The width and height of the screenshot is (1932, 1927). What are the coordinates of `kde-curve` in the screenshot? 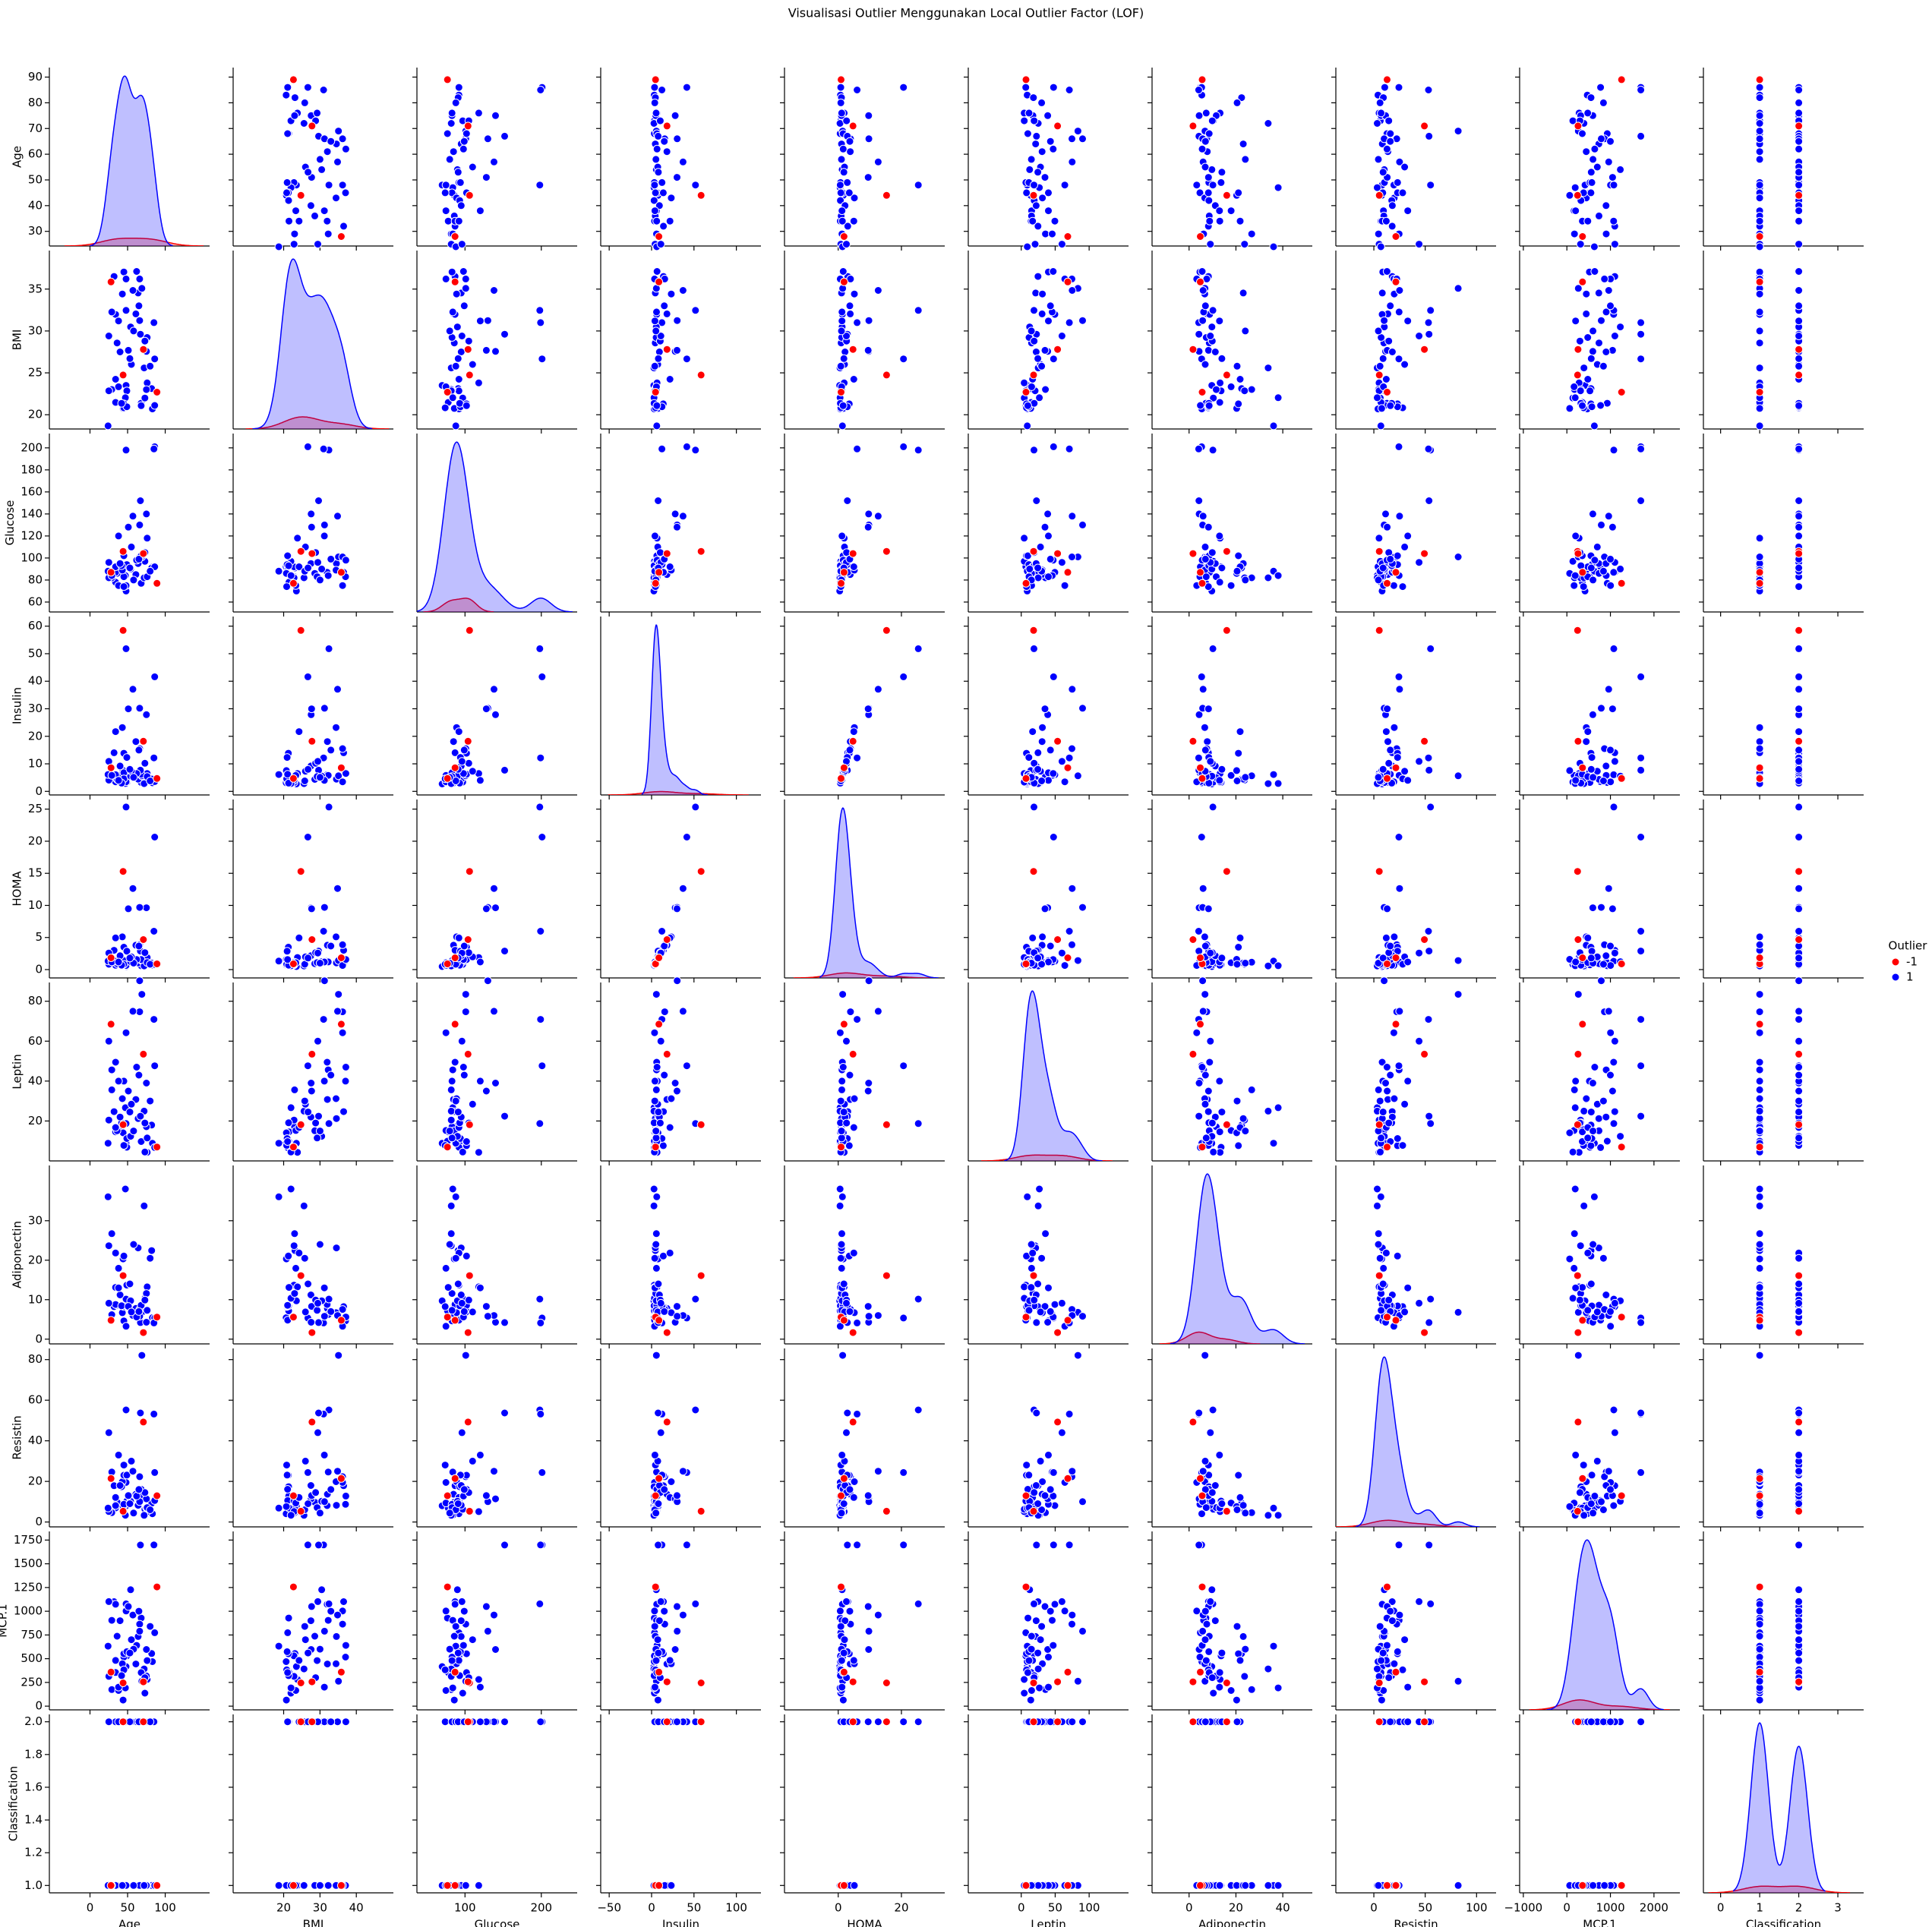 It's located at (317, 423).